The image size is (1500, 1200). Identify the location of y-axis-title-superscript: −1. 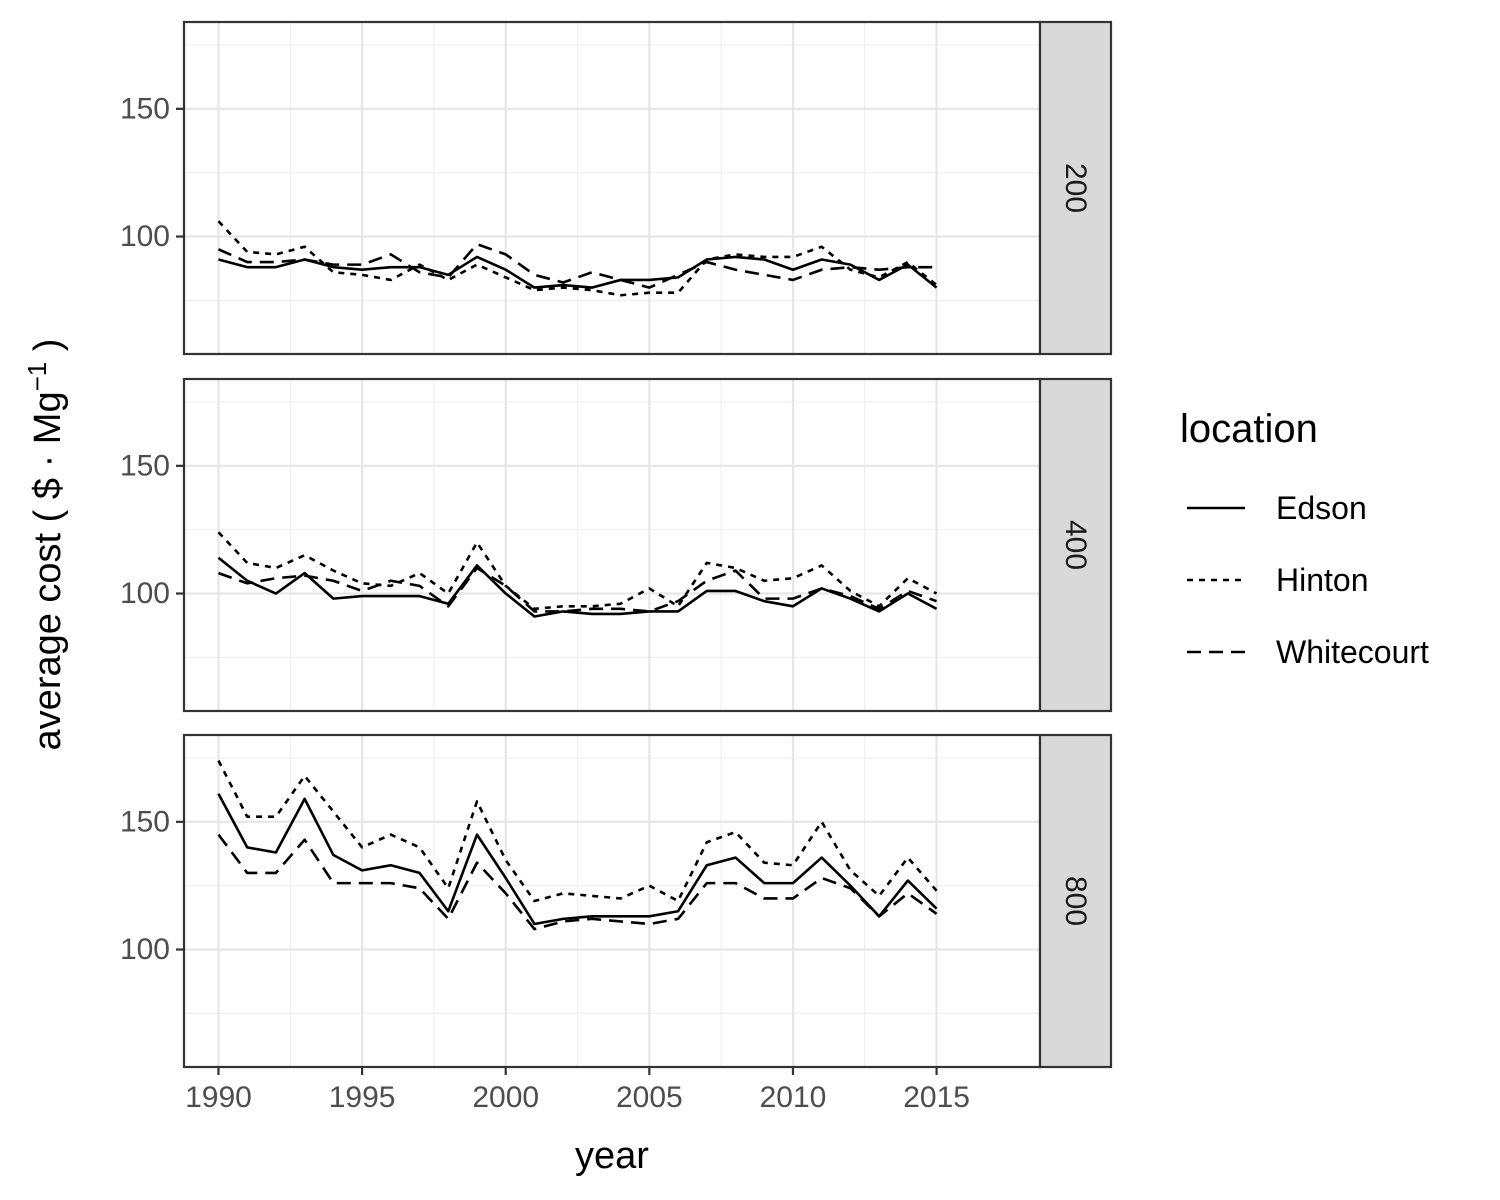
(37, 377).